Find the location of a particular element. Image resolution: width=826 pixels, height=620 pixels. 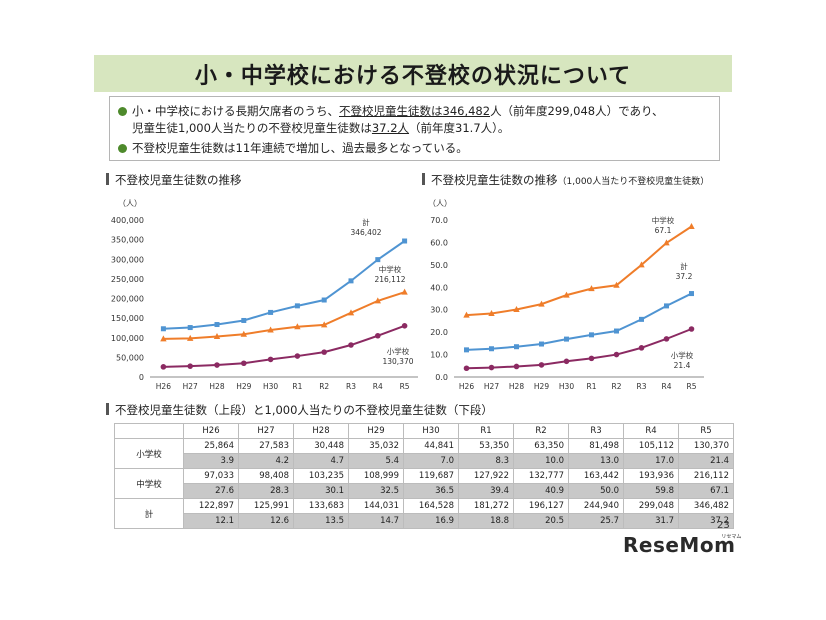

table-count-cell: 81,498 is located at coordinates (596, 446).